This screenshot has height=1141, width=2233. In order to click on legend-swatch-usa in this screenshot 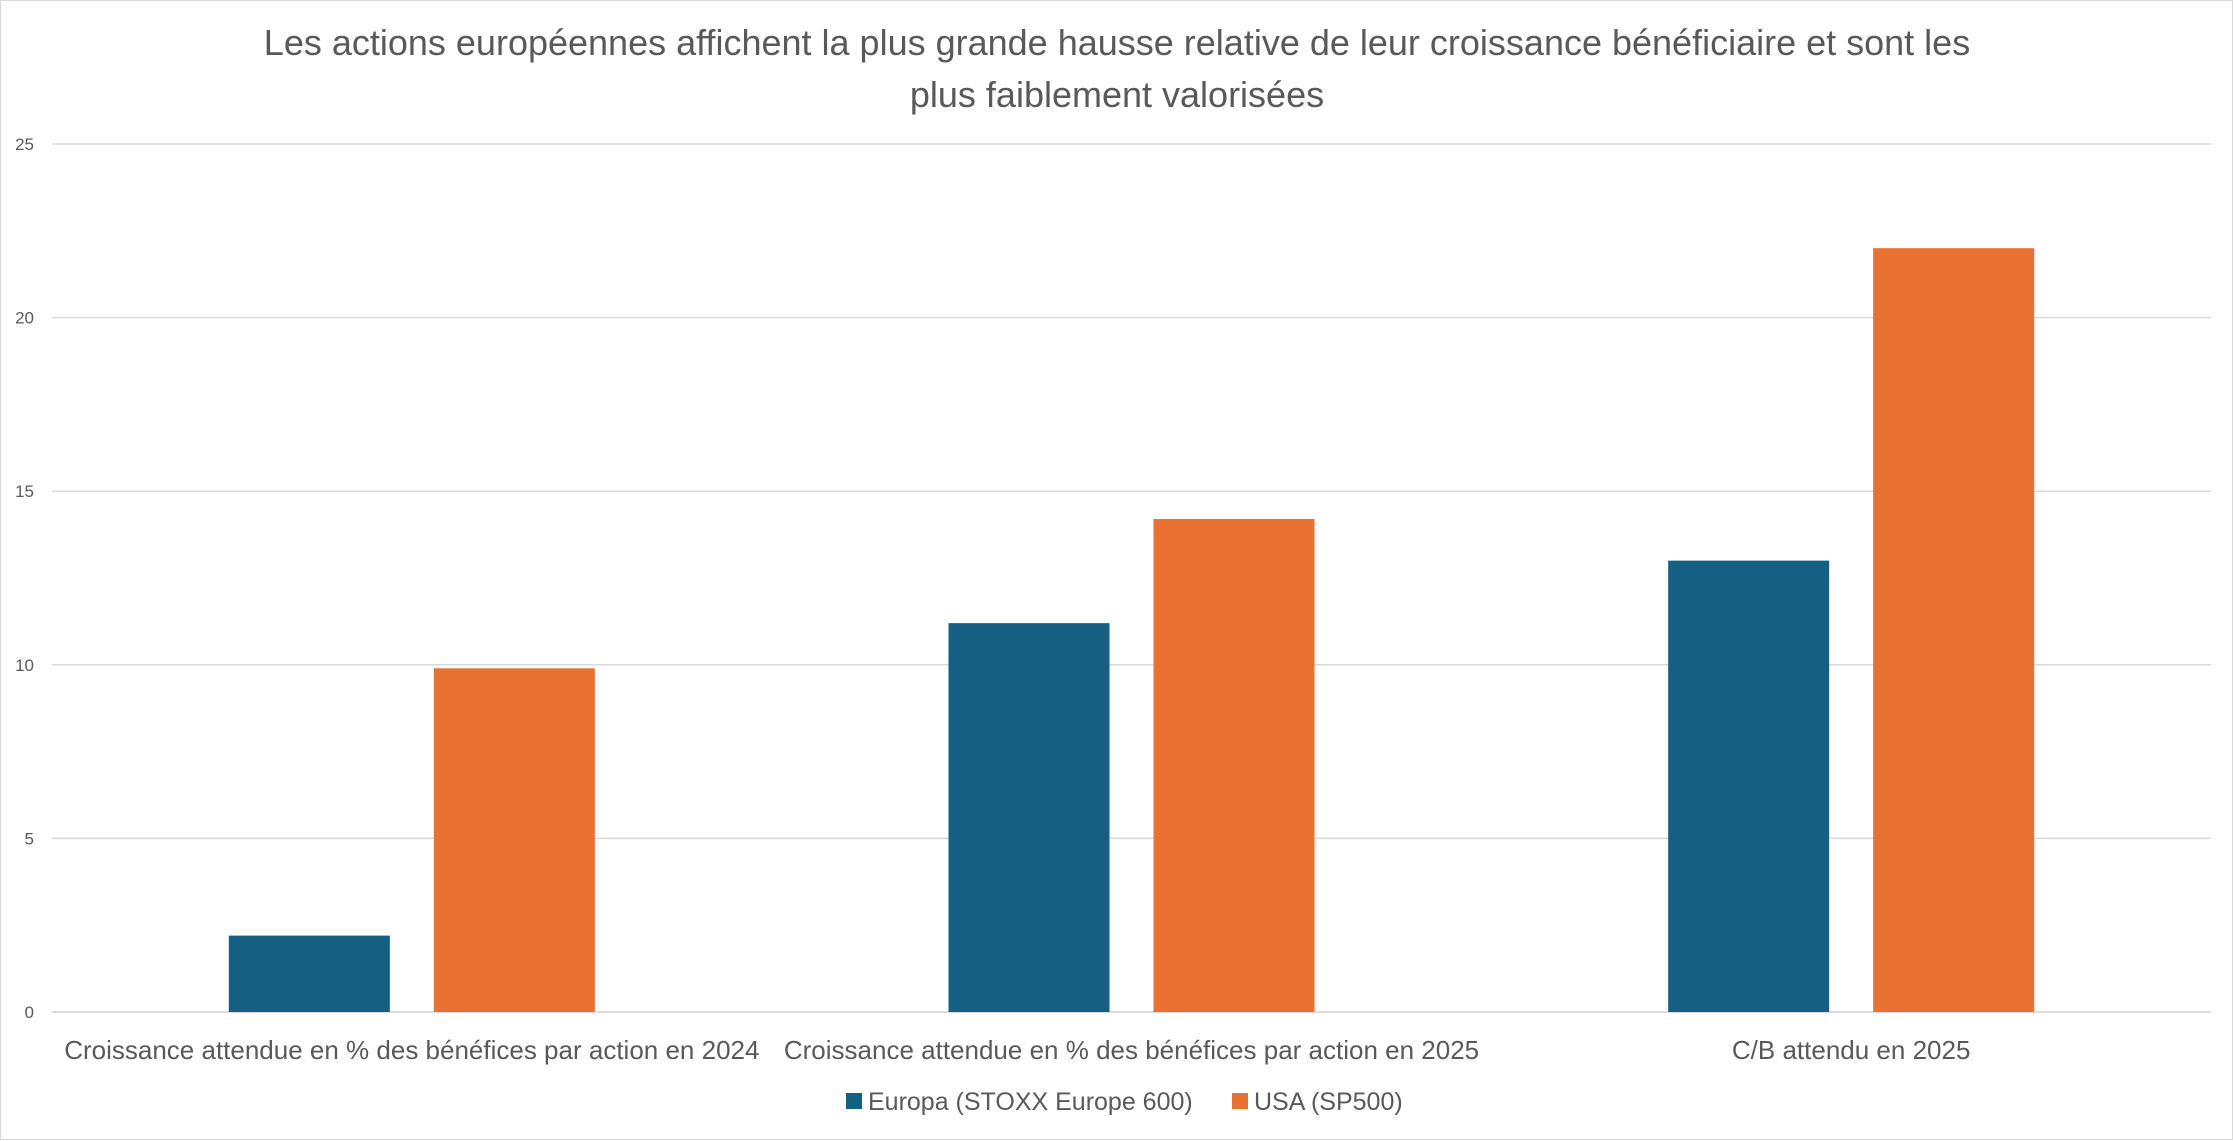, I will do `click(1240, 1101)`.